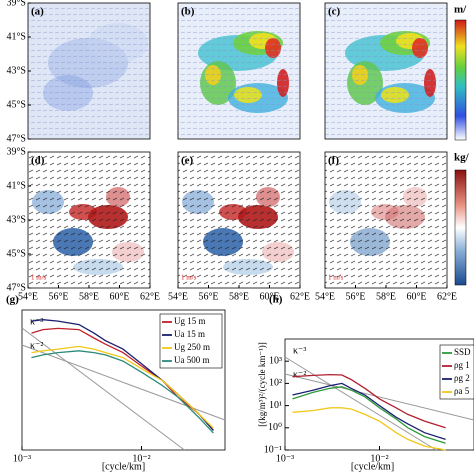 The width and height of the screenshot is (474, 474). I want to click on y-tick-label: 10¹, so click(275, 405).